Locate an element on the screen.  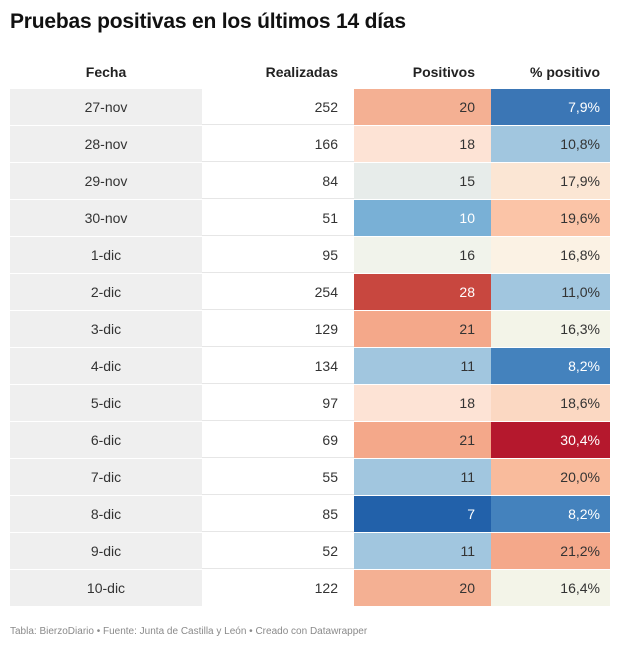
table-row: 30-nov 51 10 19,6% is located at coordinates (310, 218).